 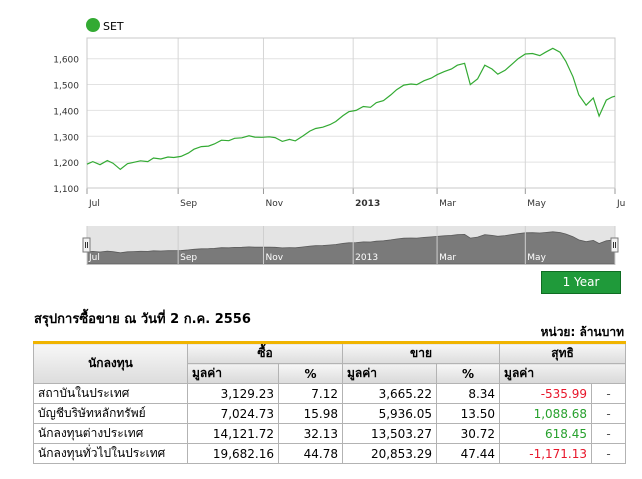 I want to click on sell-value: 5,936.05, so click(x=390, y=413).